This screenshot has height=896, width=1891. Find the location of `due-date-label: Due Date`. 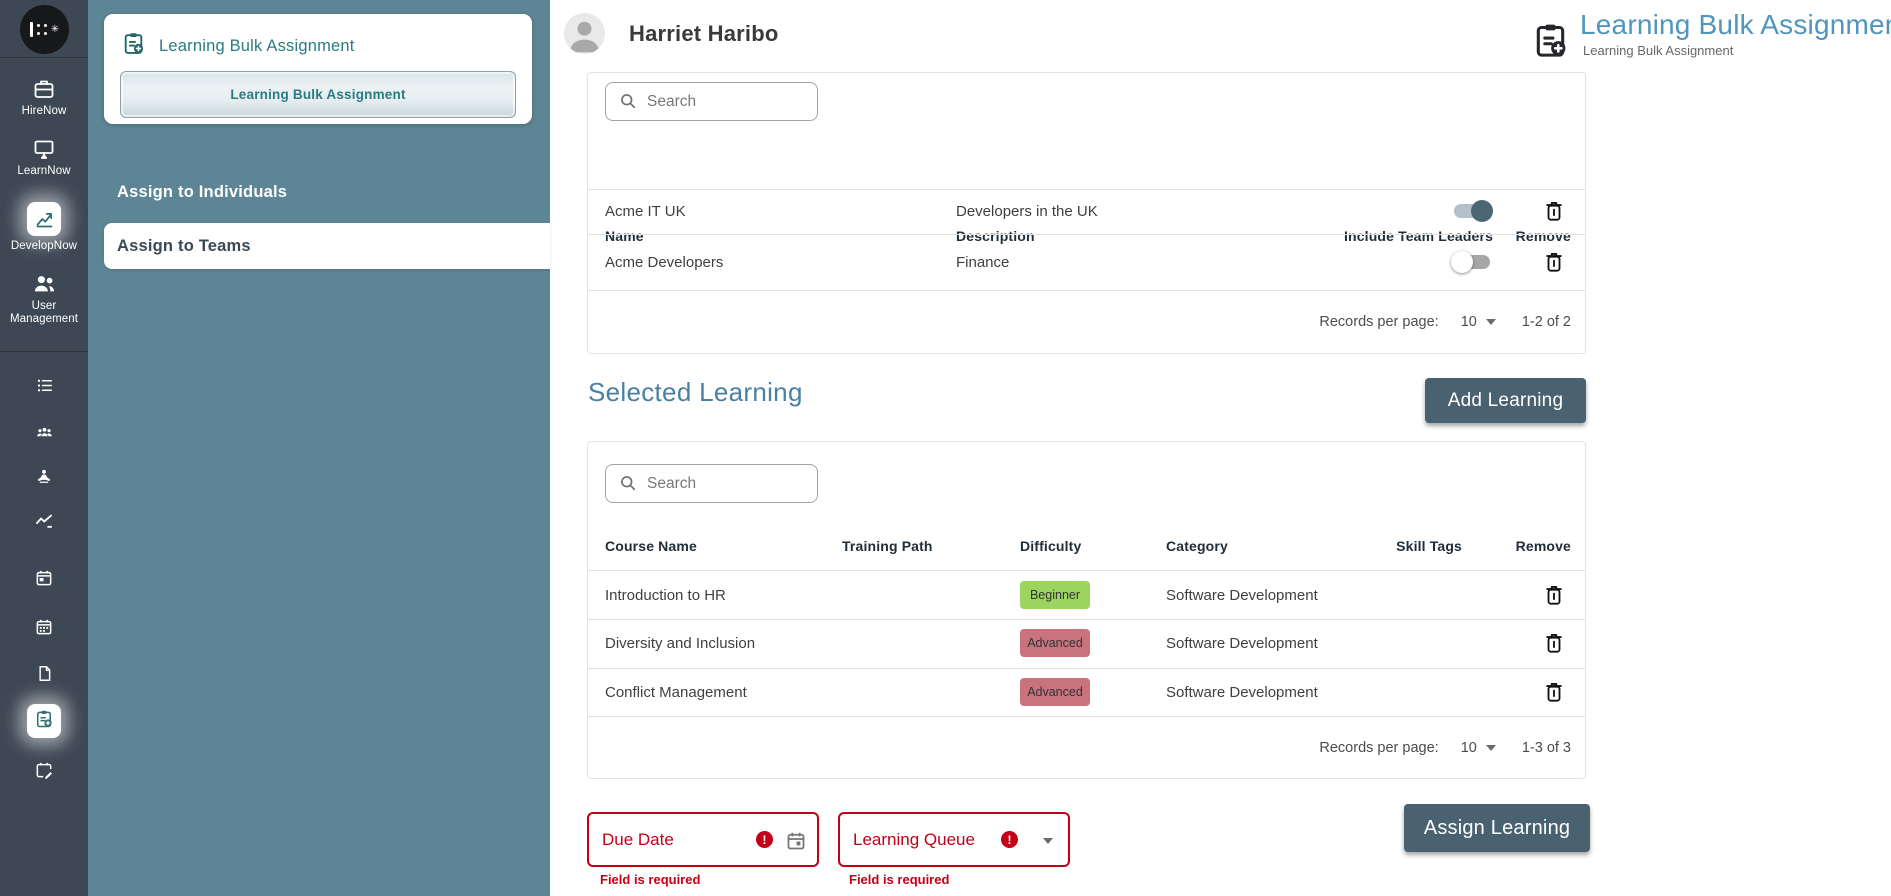

due-date-label: Due Date is located at coordinates (638, 839).